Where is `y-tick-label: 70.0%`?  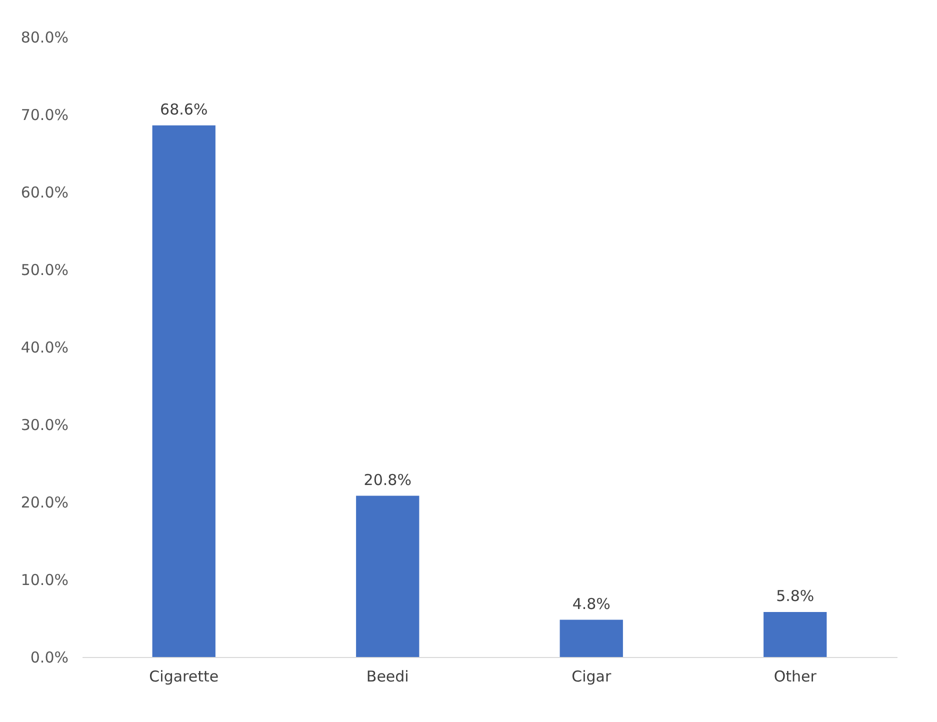
y-tick-label: 70.0% is located at coordinates (44, 115).